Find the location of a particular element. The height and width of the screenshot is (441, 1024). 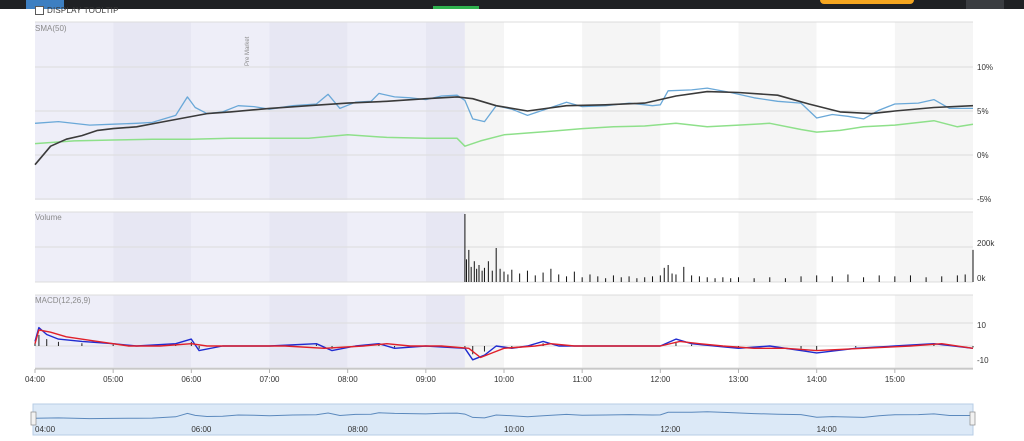

navigator-tick-label: 08:00 is located at coordinates (358, 429).